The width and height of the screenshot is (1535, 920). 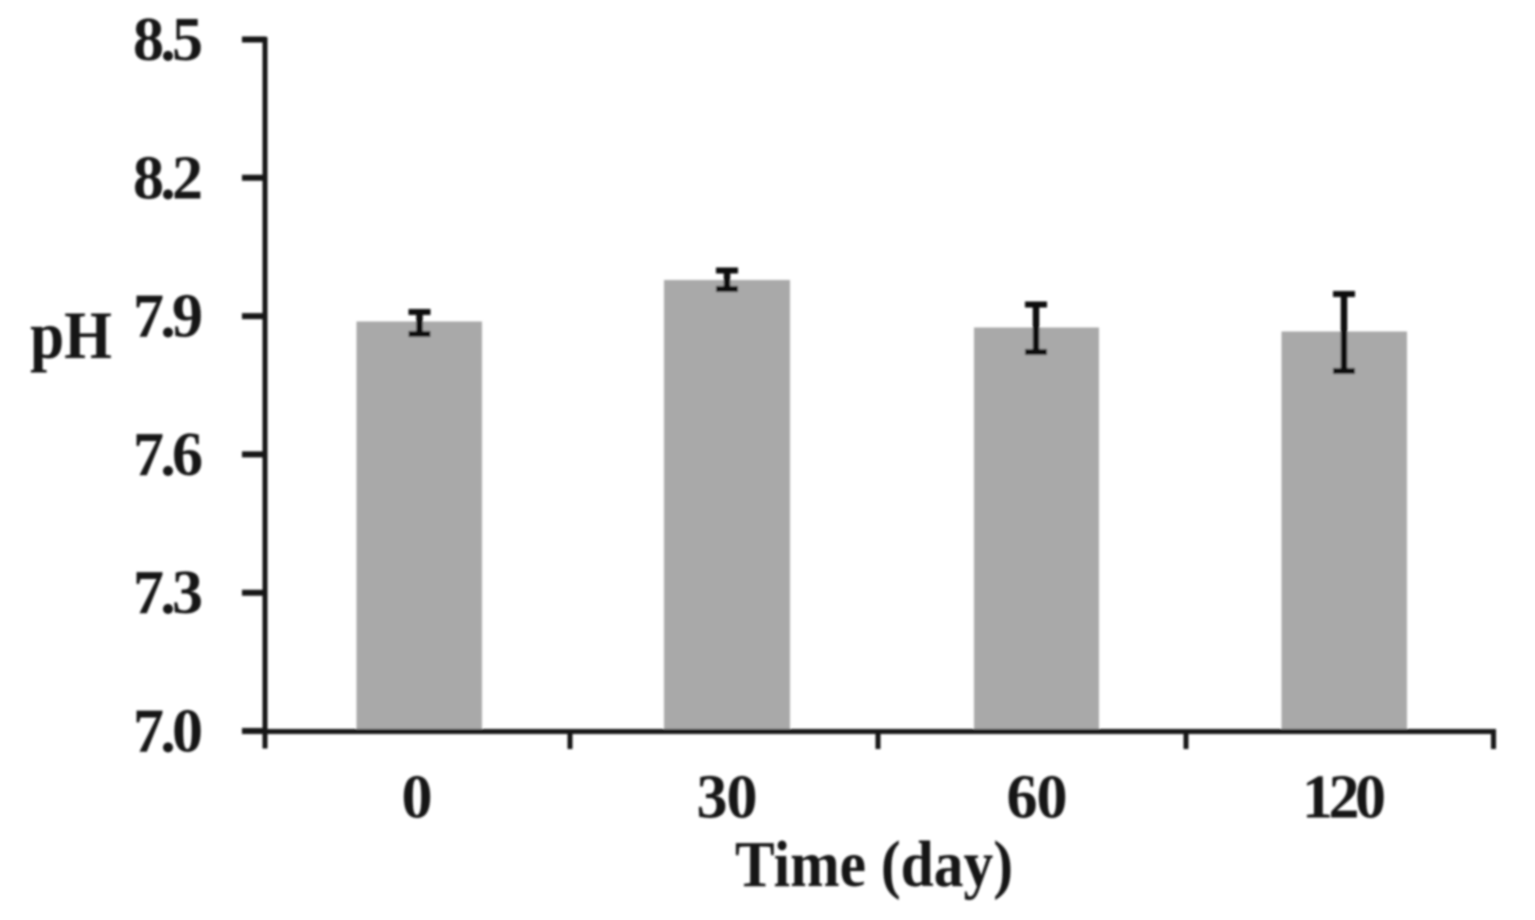 I want to click on svg-text: 60, so click(x=1037, y=798).